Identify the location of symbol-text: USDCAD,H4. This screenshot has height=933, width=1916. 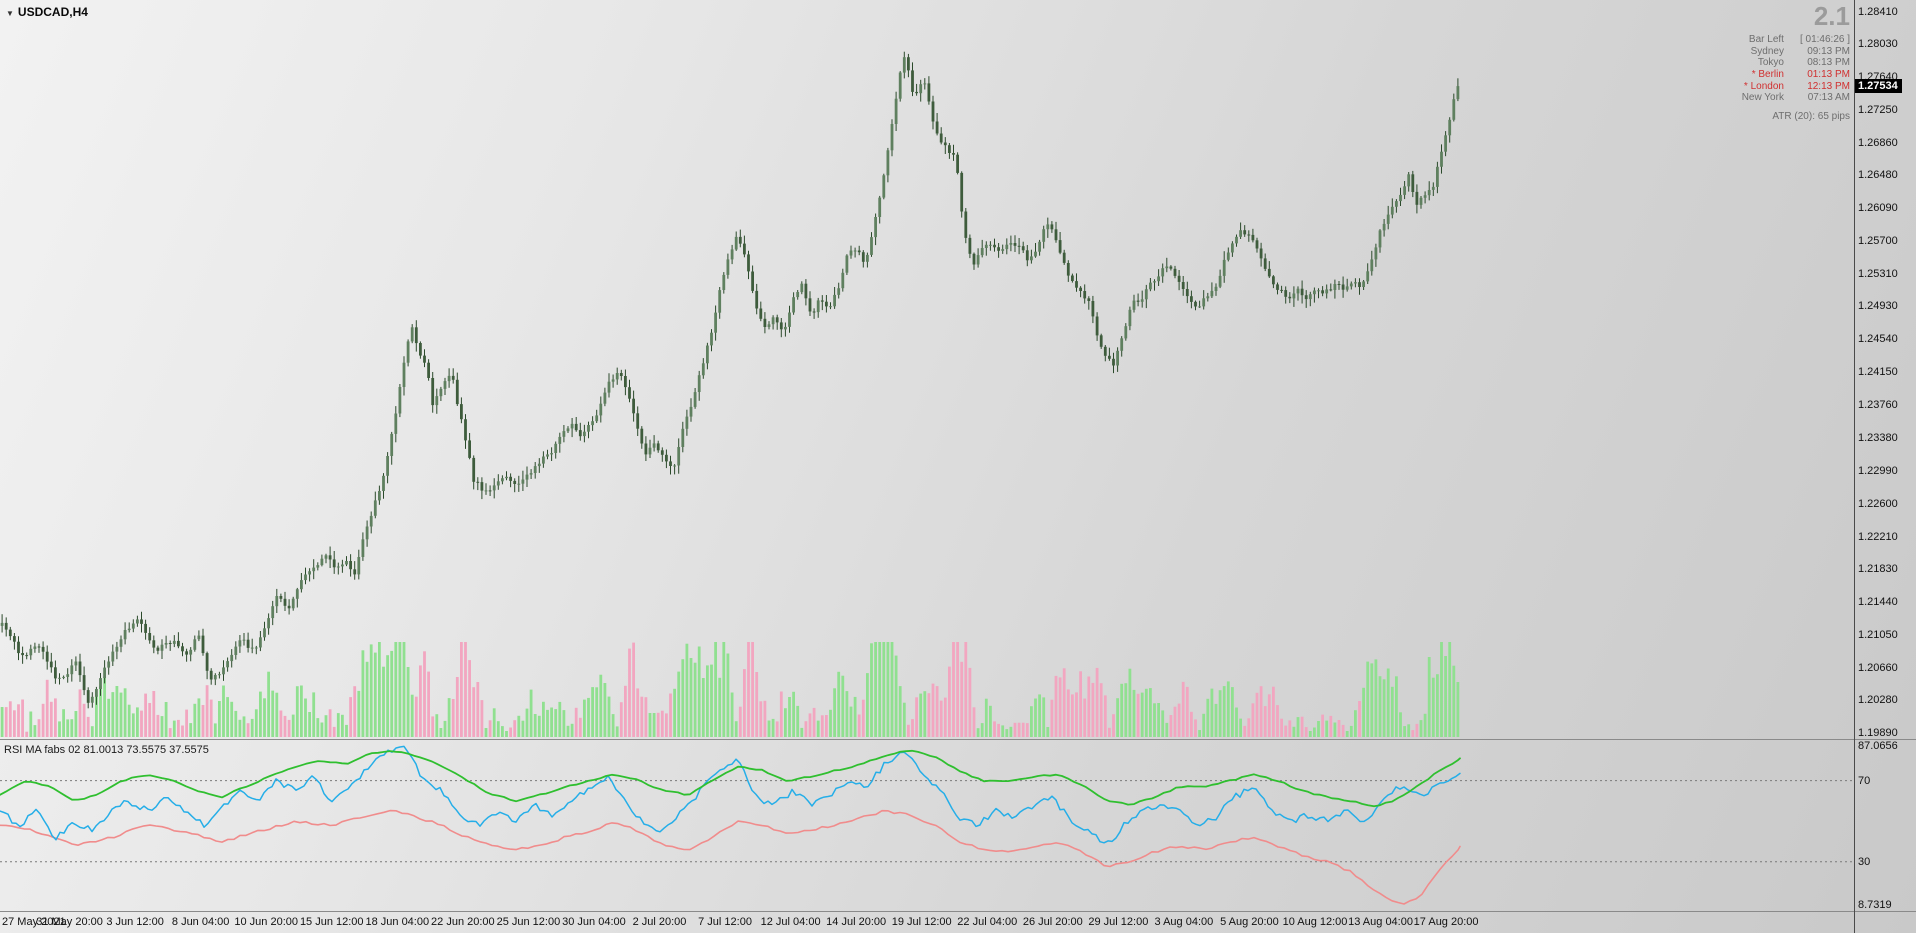
(52, 12).